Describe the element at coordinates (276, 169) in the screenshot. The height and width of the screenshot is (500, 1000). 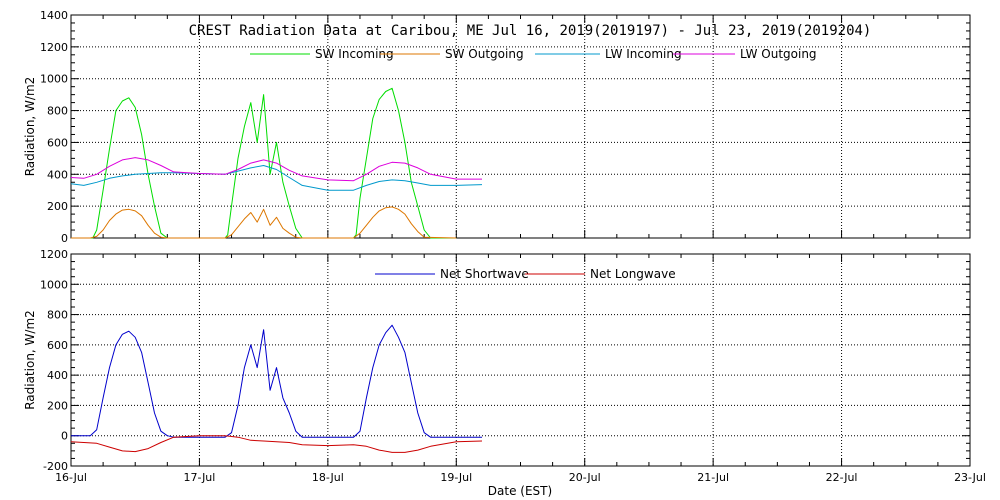
I see `series-line-lw-outgoing` at that location.